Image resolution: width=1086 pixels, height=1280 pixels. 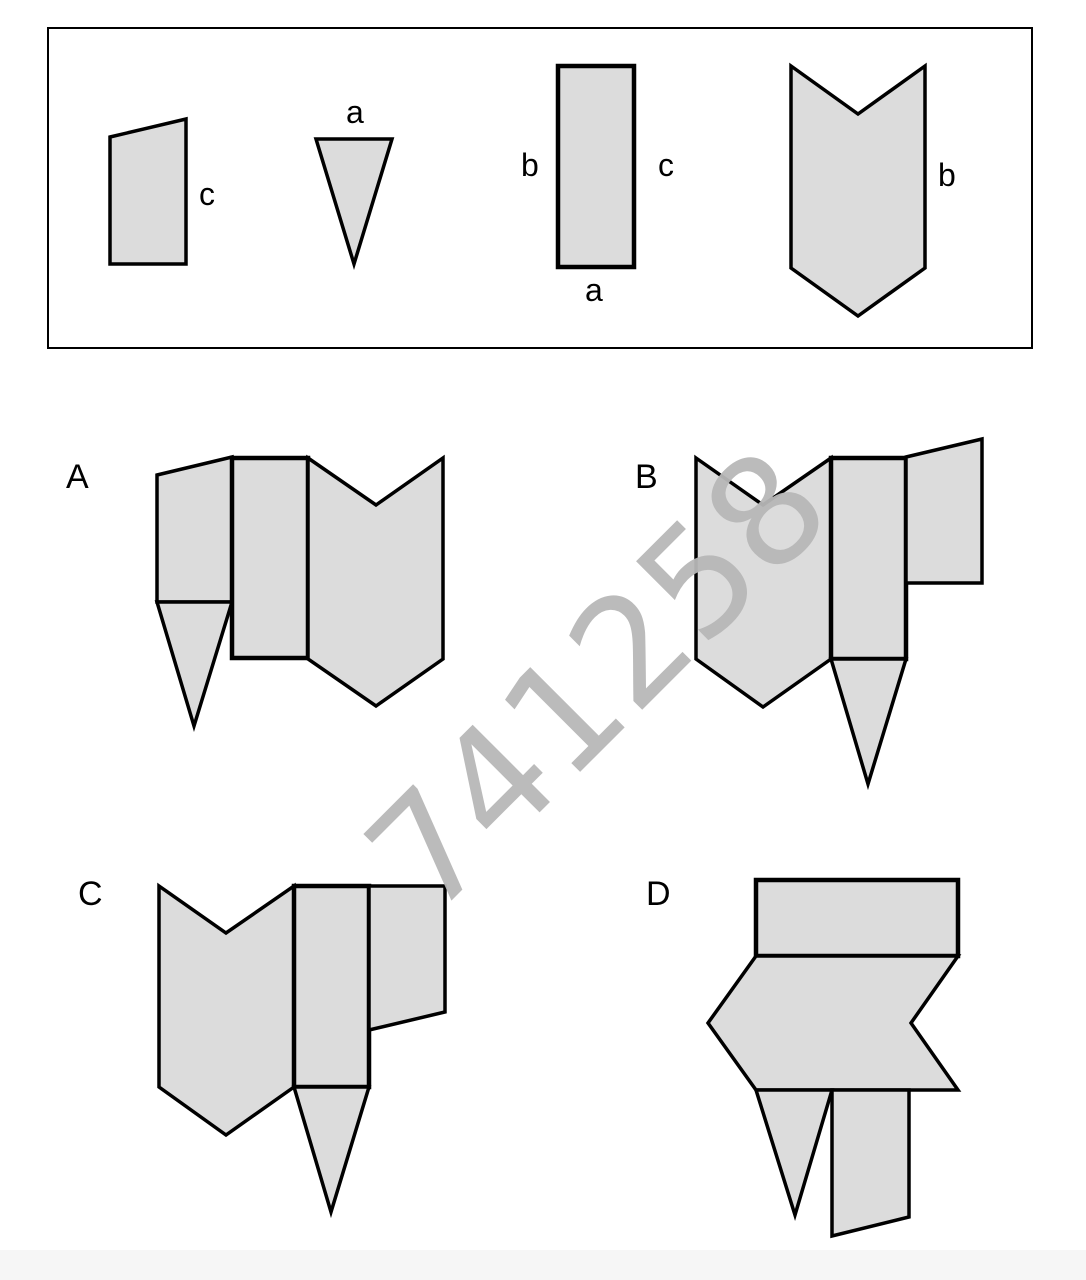 What do you see at coordinates (407, 958) in the screenshot?
I see `option-c-trapezoid` at bounding box center [407, 958].